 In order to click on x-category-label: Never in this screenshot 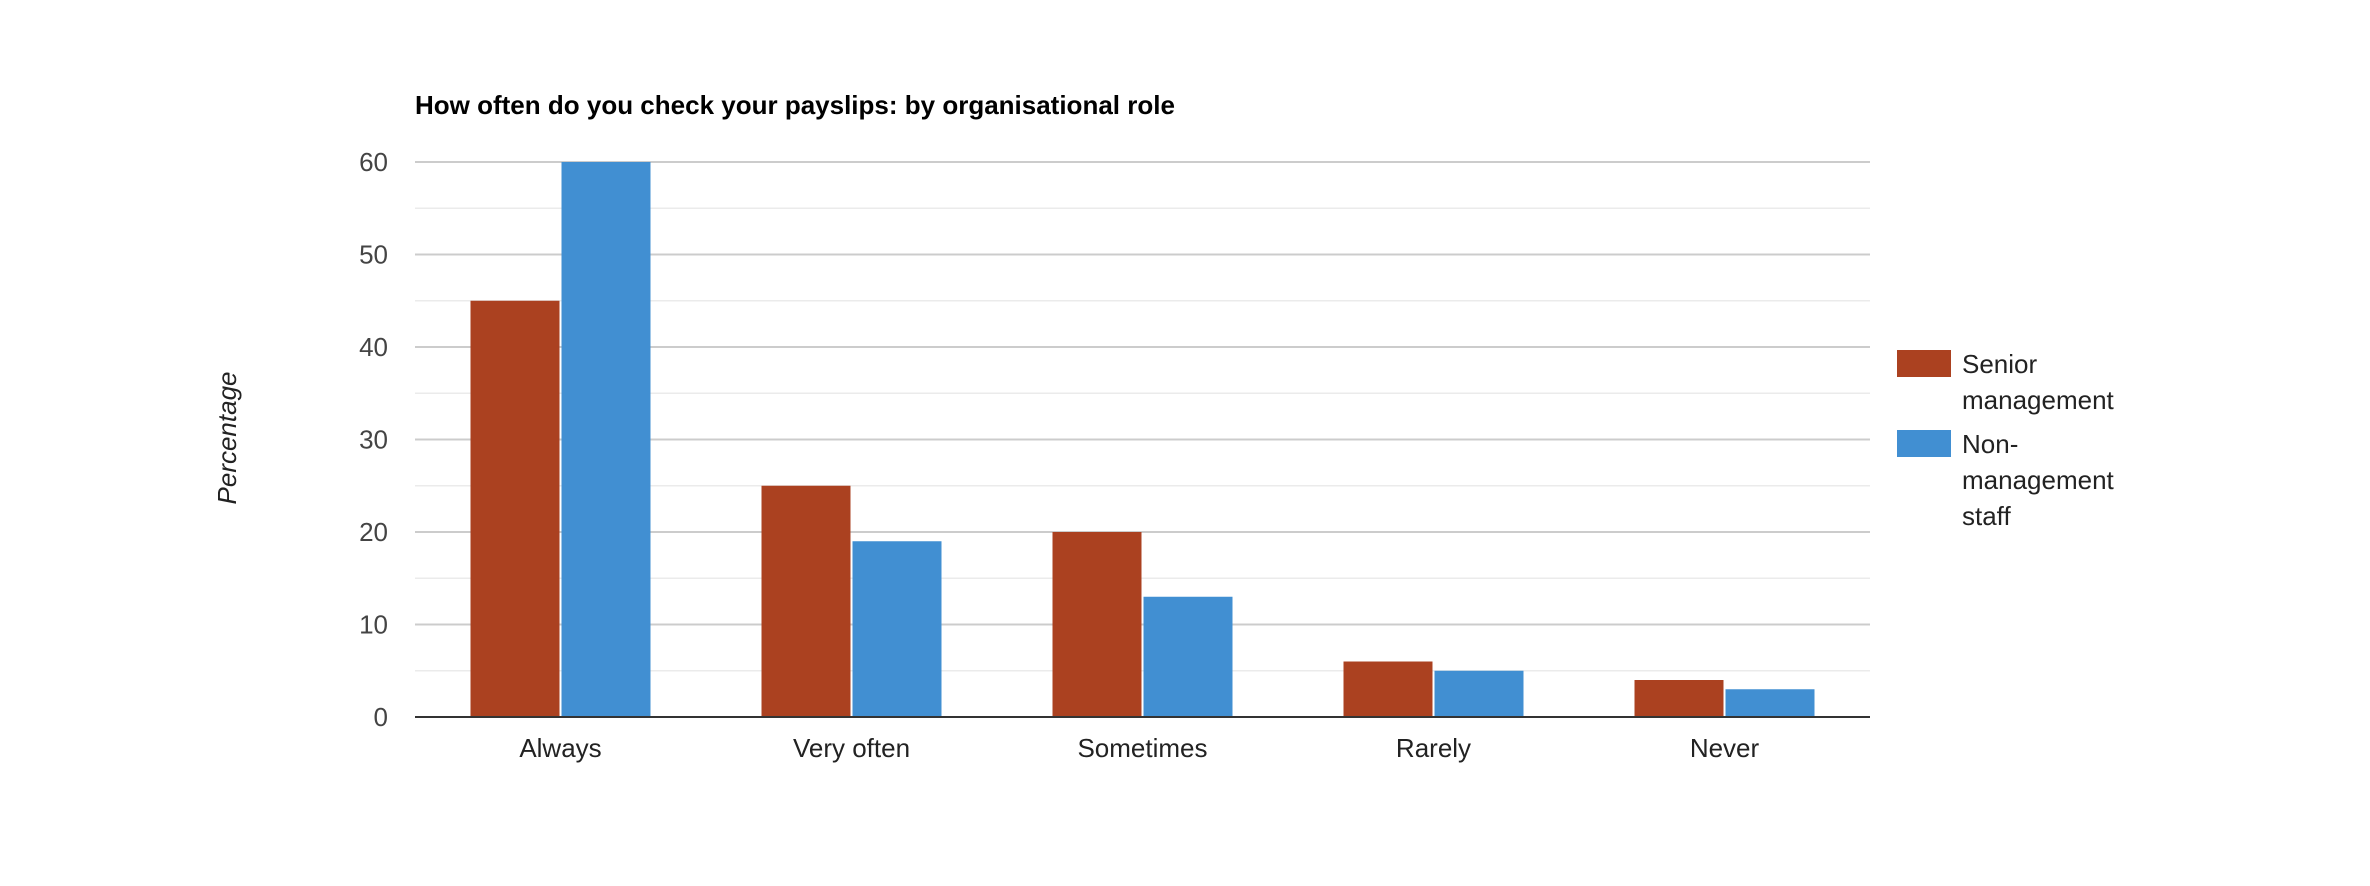, I will do `click(1725, 748)`.